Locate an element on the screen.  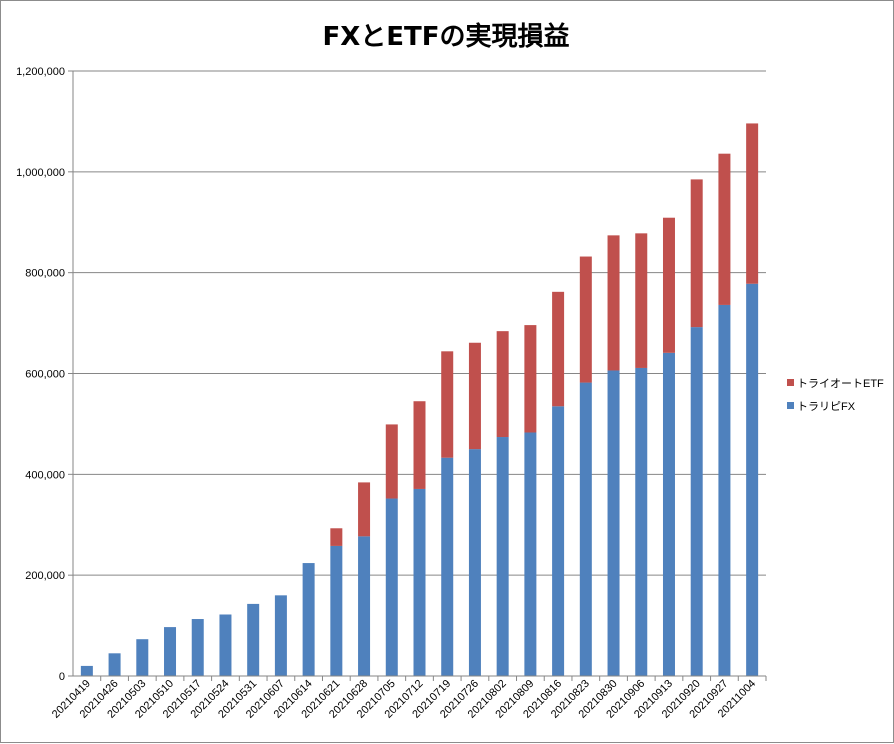
y-tick-label: 200,000 is located at coordinates (45, 576).